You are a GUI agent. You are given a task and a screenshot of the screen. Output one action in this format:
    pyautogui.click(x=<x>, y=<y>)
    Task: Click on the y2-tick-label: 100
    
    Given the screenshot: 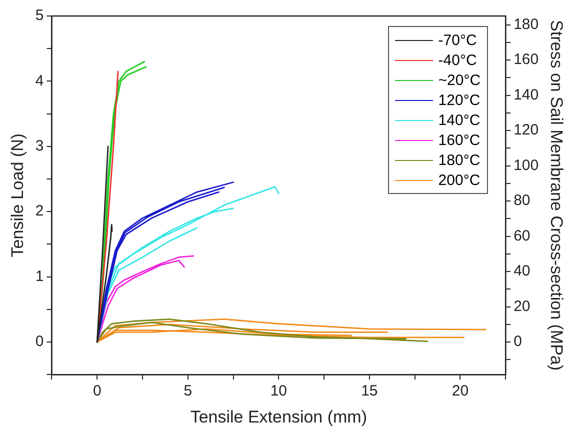 What is the action you would take?
    pyautogui.click(x=526, y=165)
    